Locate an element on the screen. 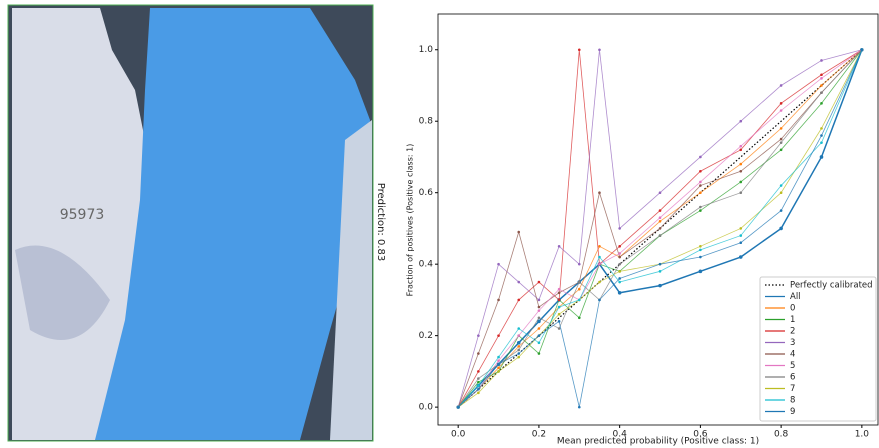  y-tick-label: 0.8 is located at coordinates (426, 122).